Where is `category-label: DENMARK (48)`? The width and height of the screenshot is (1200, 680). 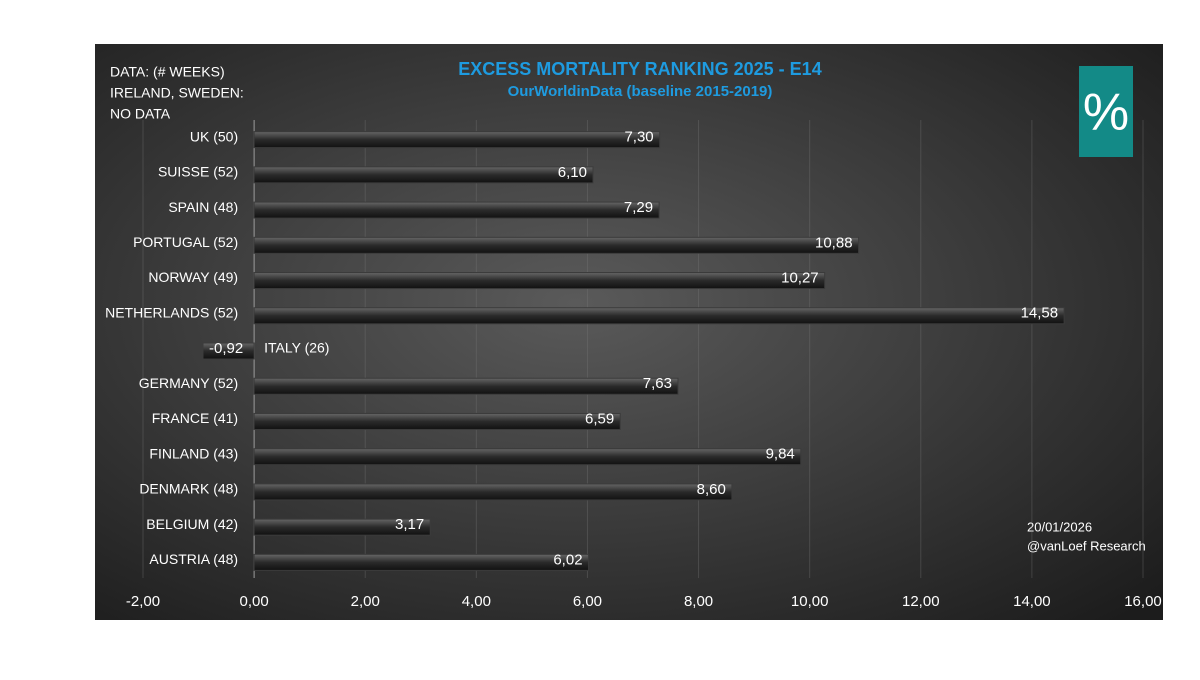
category-label: DENMARK (48) is located at coordinates (188, 489).